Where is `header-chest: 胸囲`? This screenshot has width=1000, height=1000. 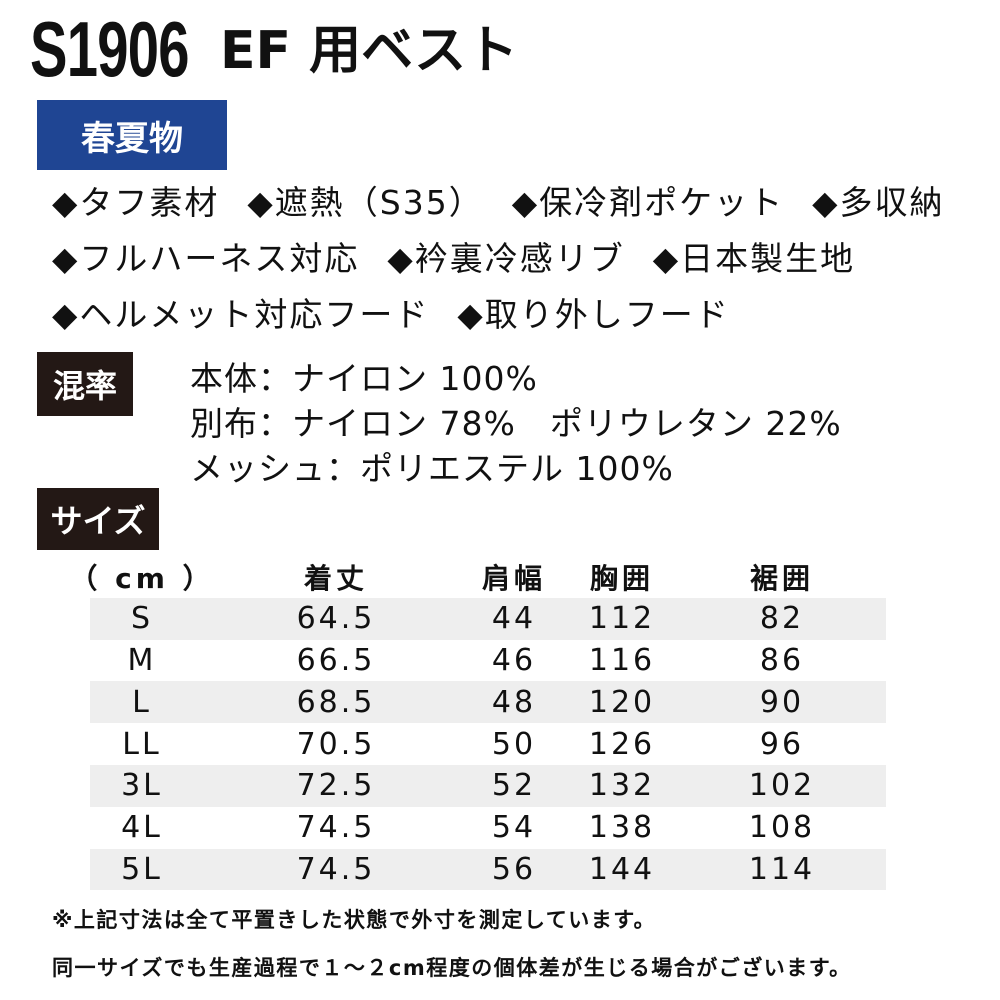
header-chest: 胸囲 is located at coordinates (621, 578).